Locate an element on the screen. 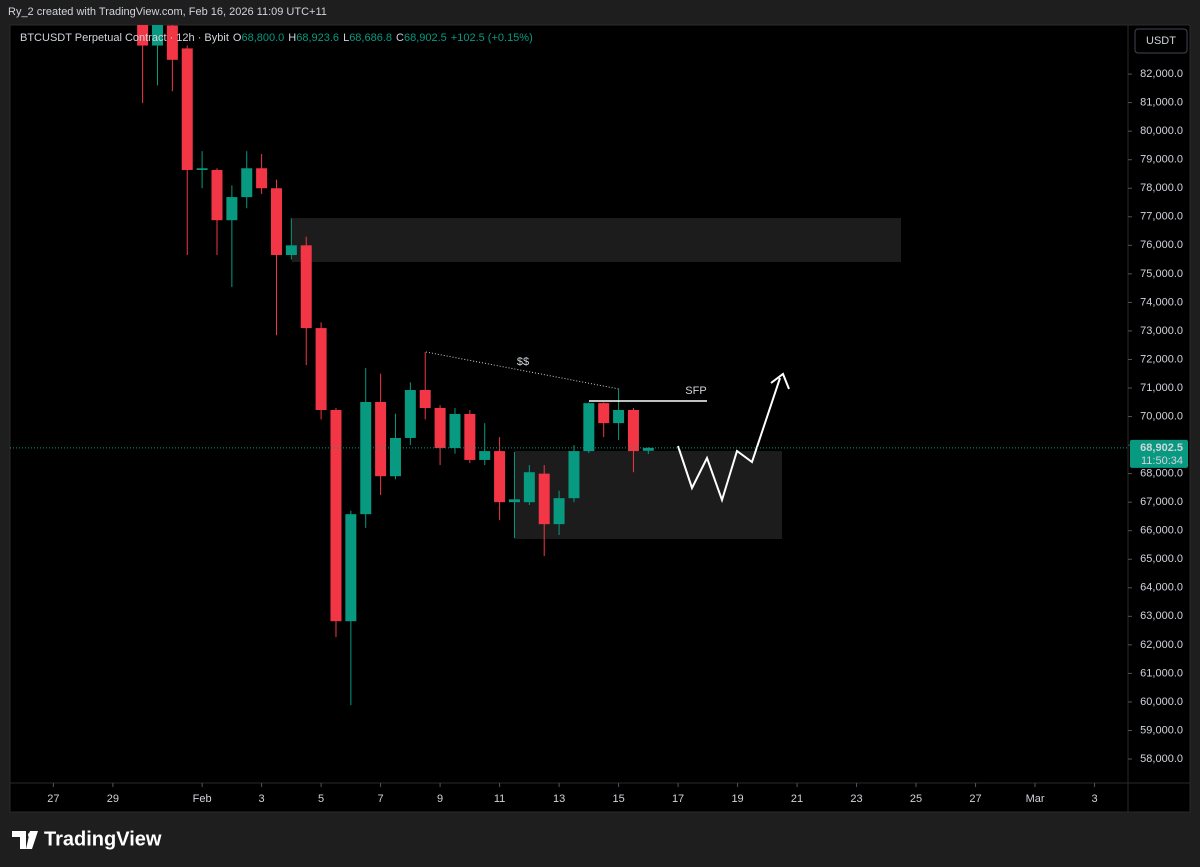 Image resolution: width=1200 pixels, height=867 pixels. supply-zone is located at coordinates (596, 240).